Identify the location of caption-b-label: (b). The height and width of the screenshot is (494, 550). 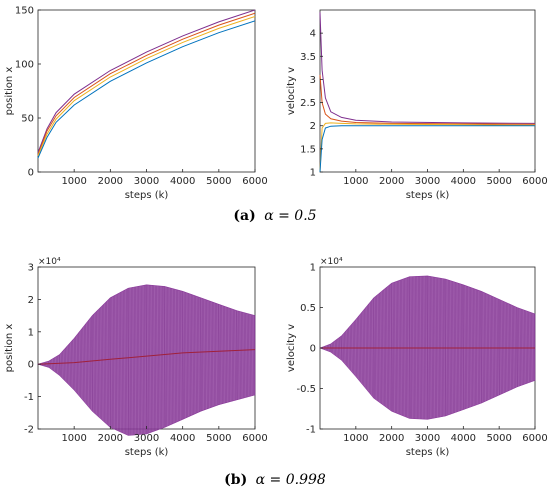
(235, 480).